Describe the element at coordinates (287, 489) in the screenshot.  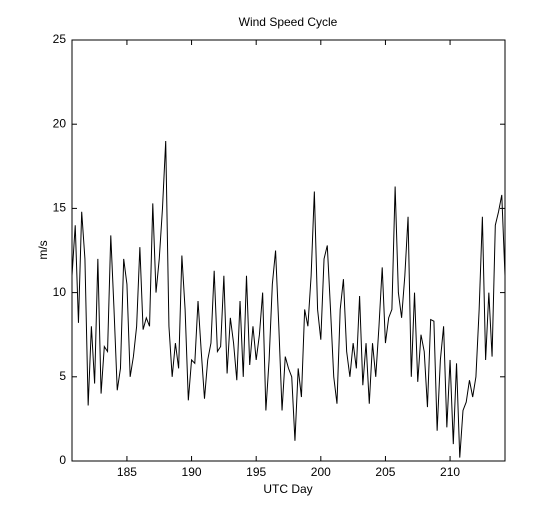
I see `x-axis-label: UTC Day` at that location.